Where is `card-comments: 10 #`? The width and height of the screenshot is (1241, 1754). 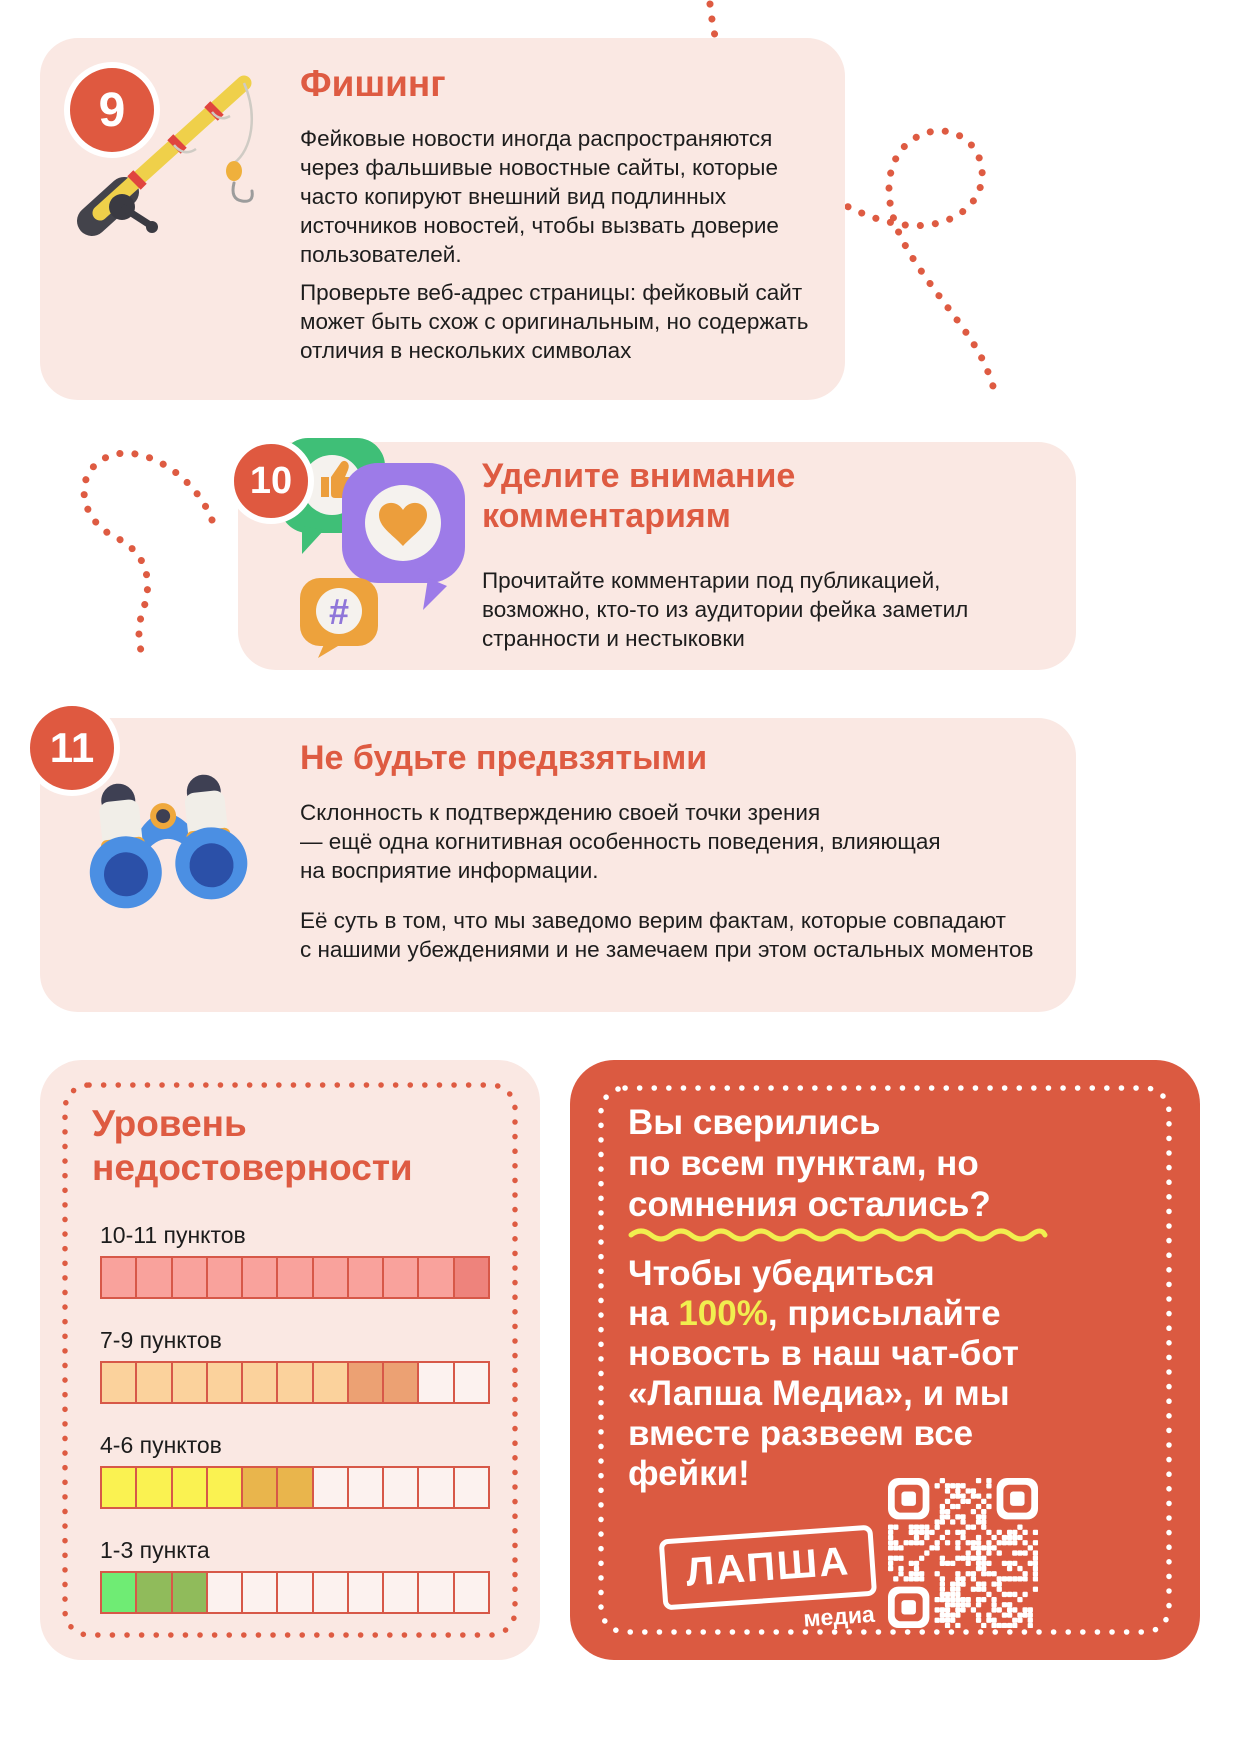
card-comments: 10 # is located at coordinates (652, 554).